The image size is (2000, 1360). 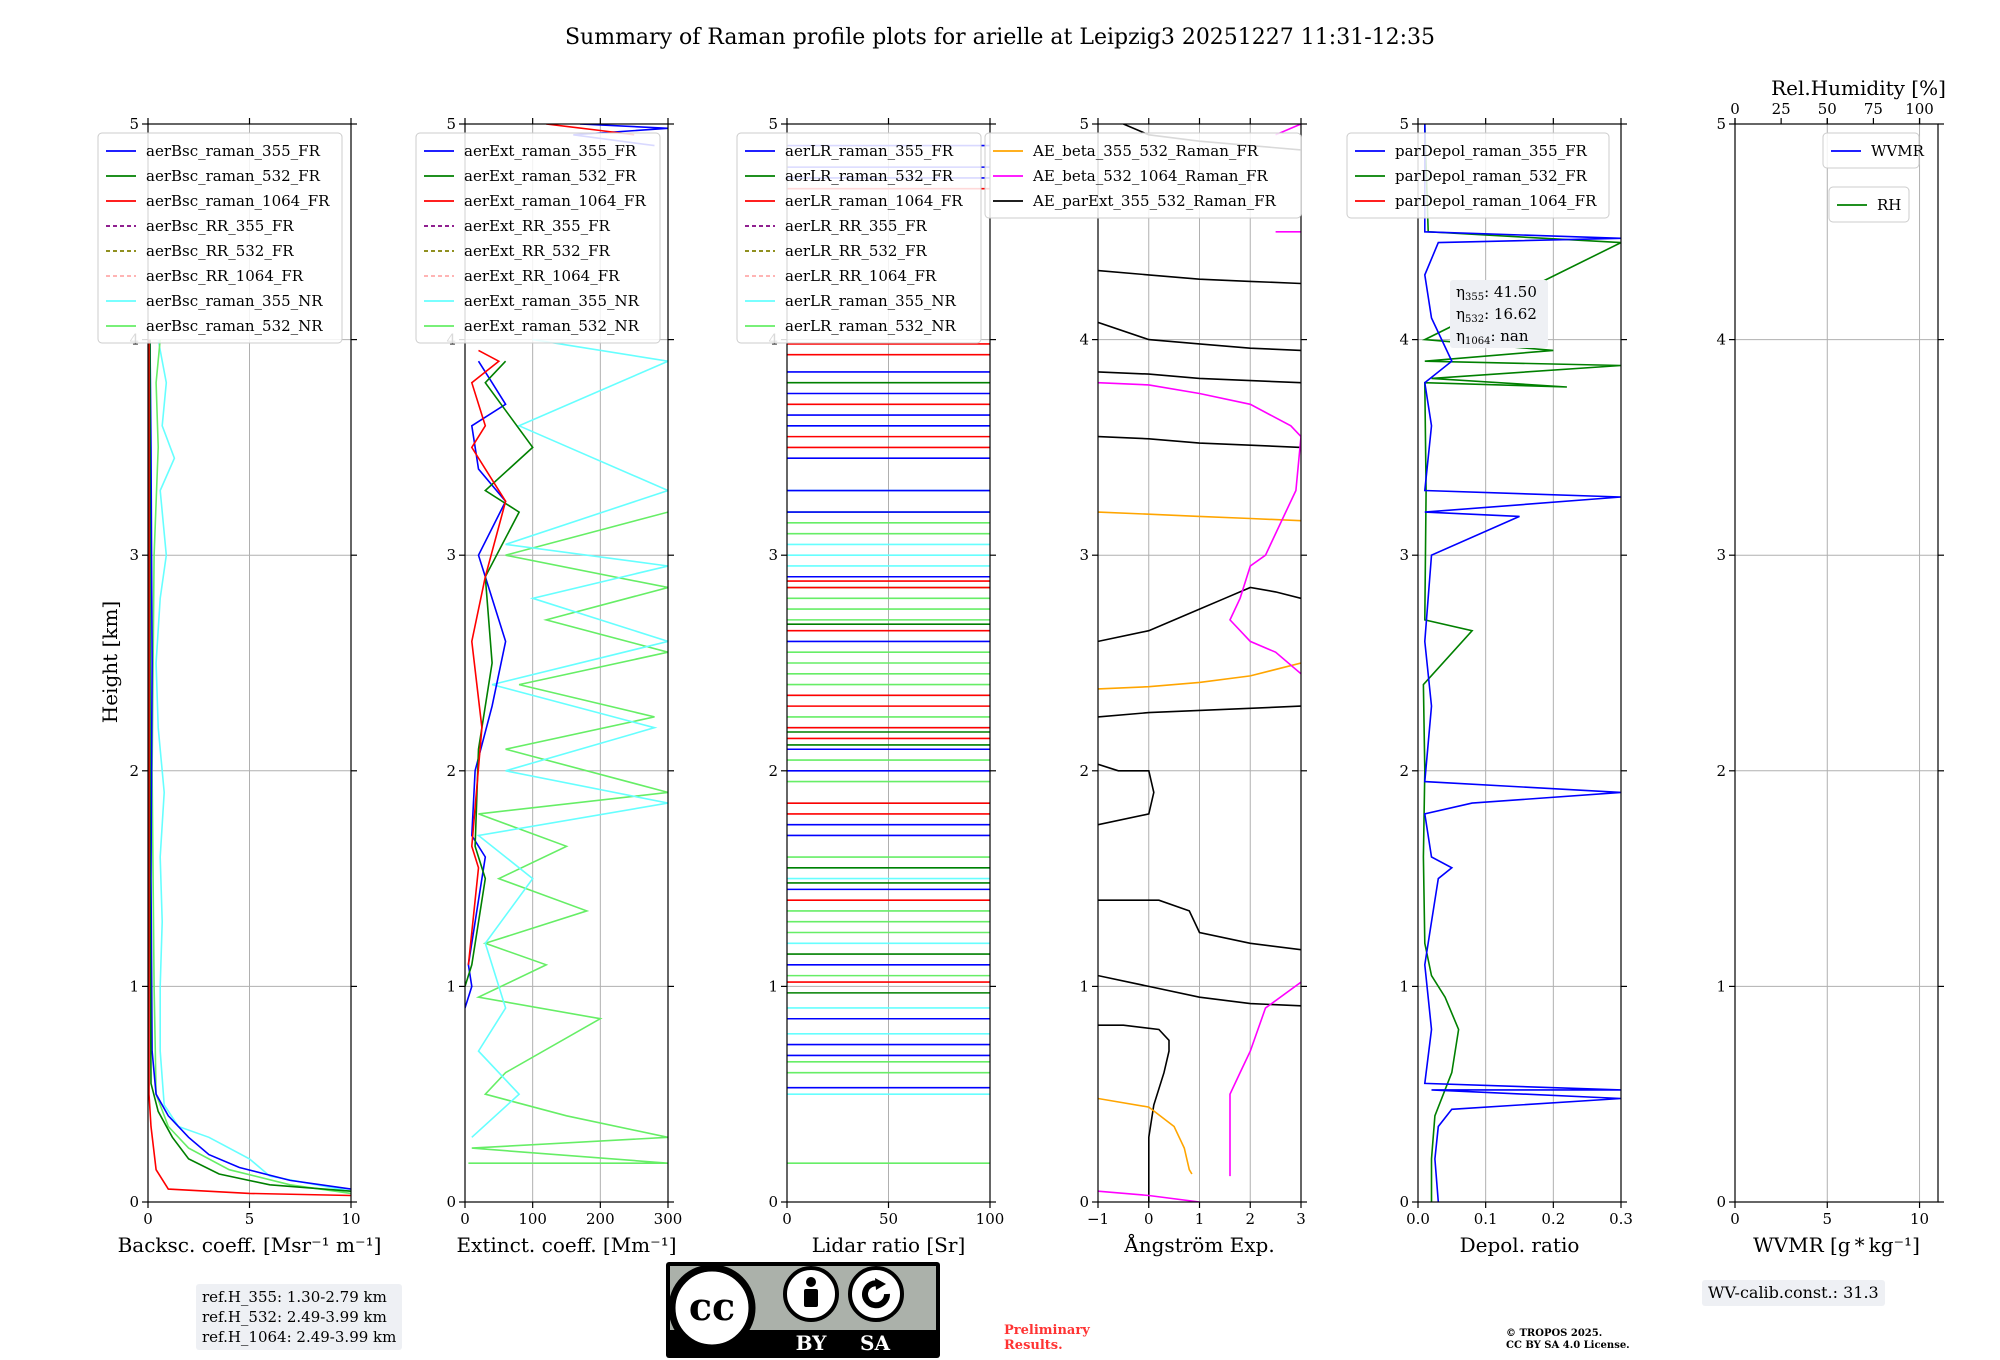 I want to click on cc-license-badge: cc BY SA, so click(x=803, y=1310).